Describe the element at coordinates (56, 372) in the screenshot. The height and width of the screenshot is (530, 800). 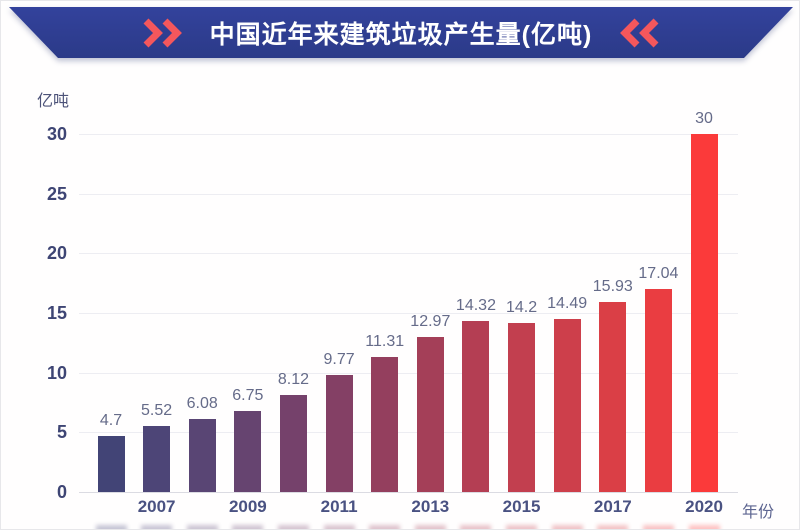
I see `y-tick-10: 10` at that location.